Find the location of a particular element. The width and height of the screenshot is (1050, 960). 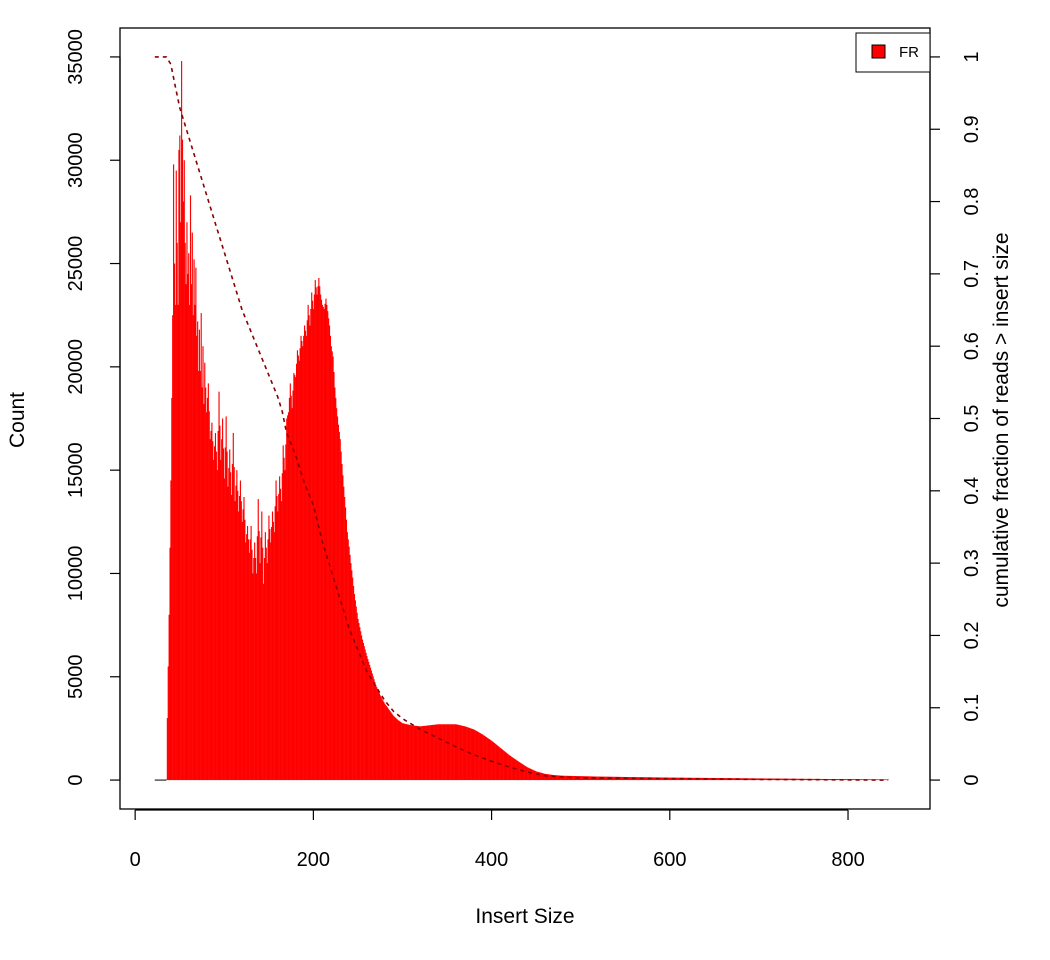

legend-box is located at coordinates (893, 52).